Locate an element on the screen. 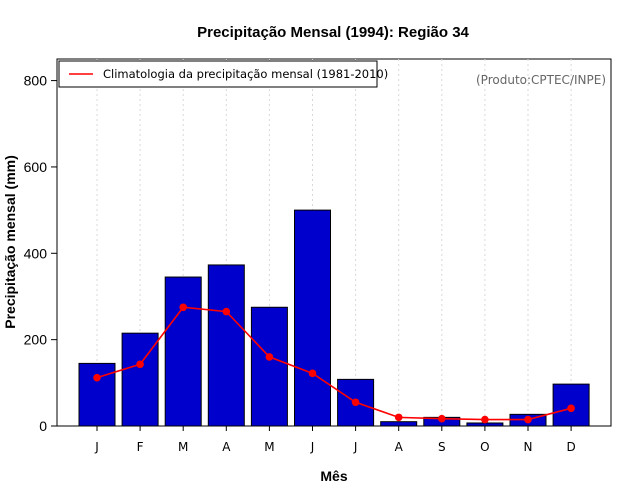  y-tick-label: 800 is located at coordinates (36, 81).